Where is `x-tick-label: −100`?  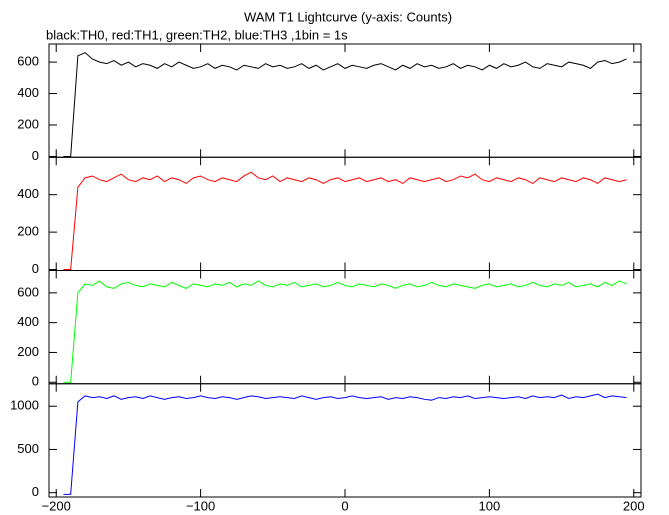
x-tick-label: −100 is located at coordinates (200, 505).